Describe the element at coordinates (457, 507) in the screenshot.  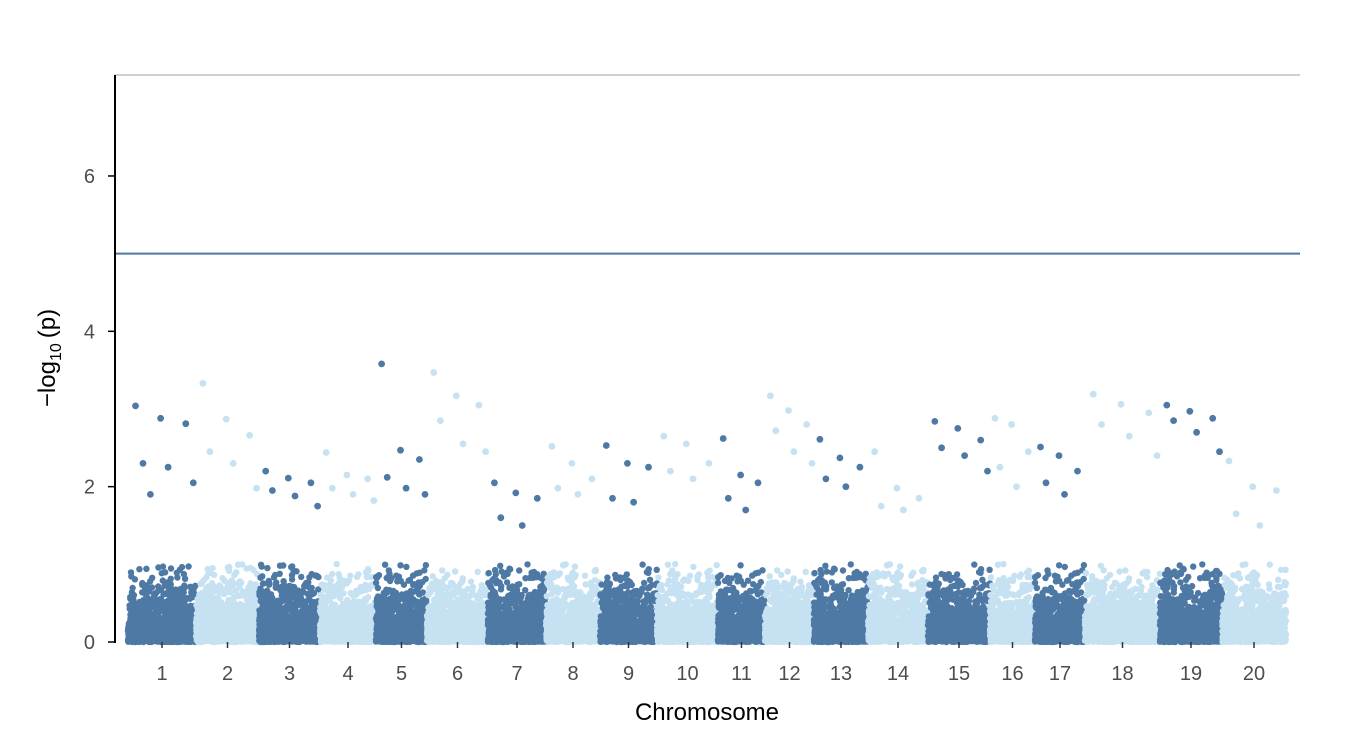
I see `chromosome-6-points` at that location.